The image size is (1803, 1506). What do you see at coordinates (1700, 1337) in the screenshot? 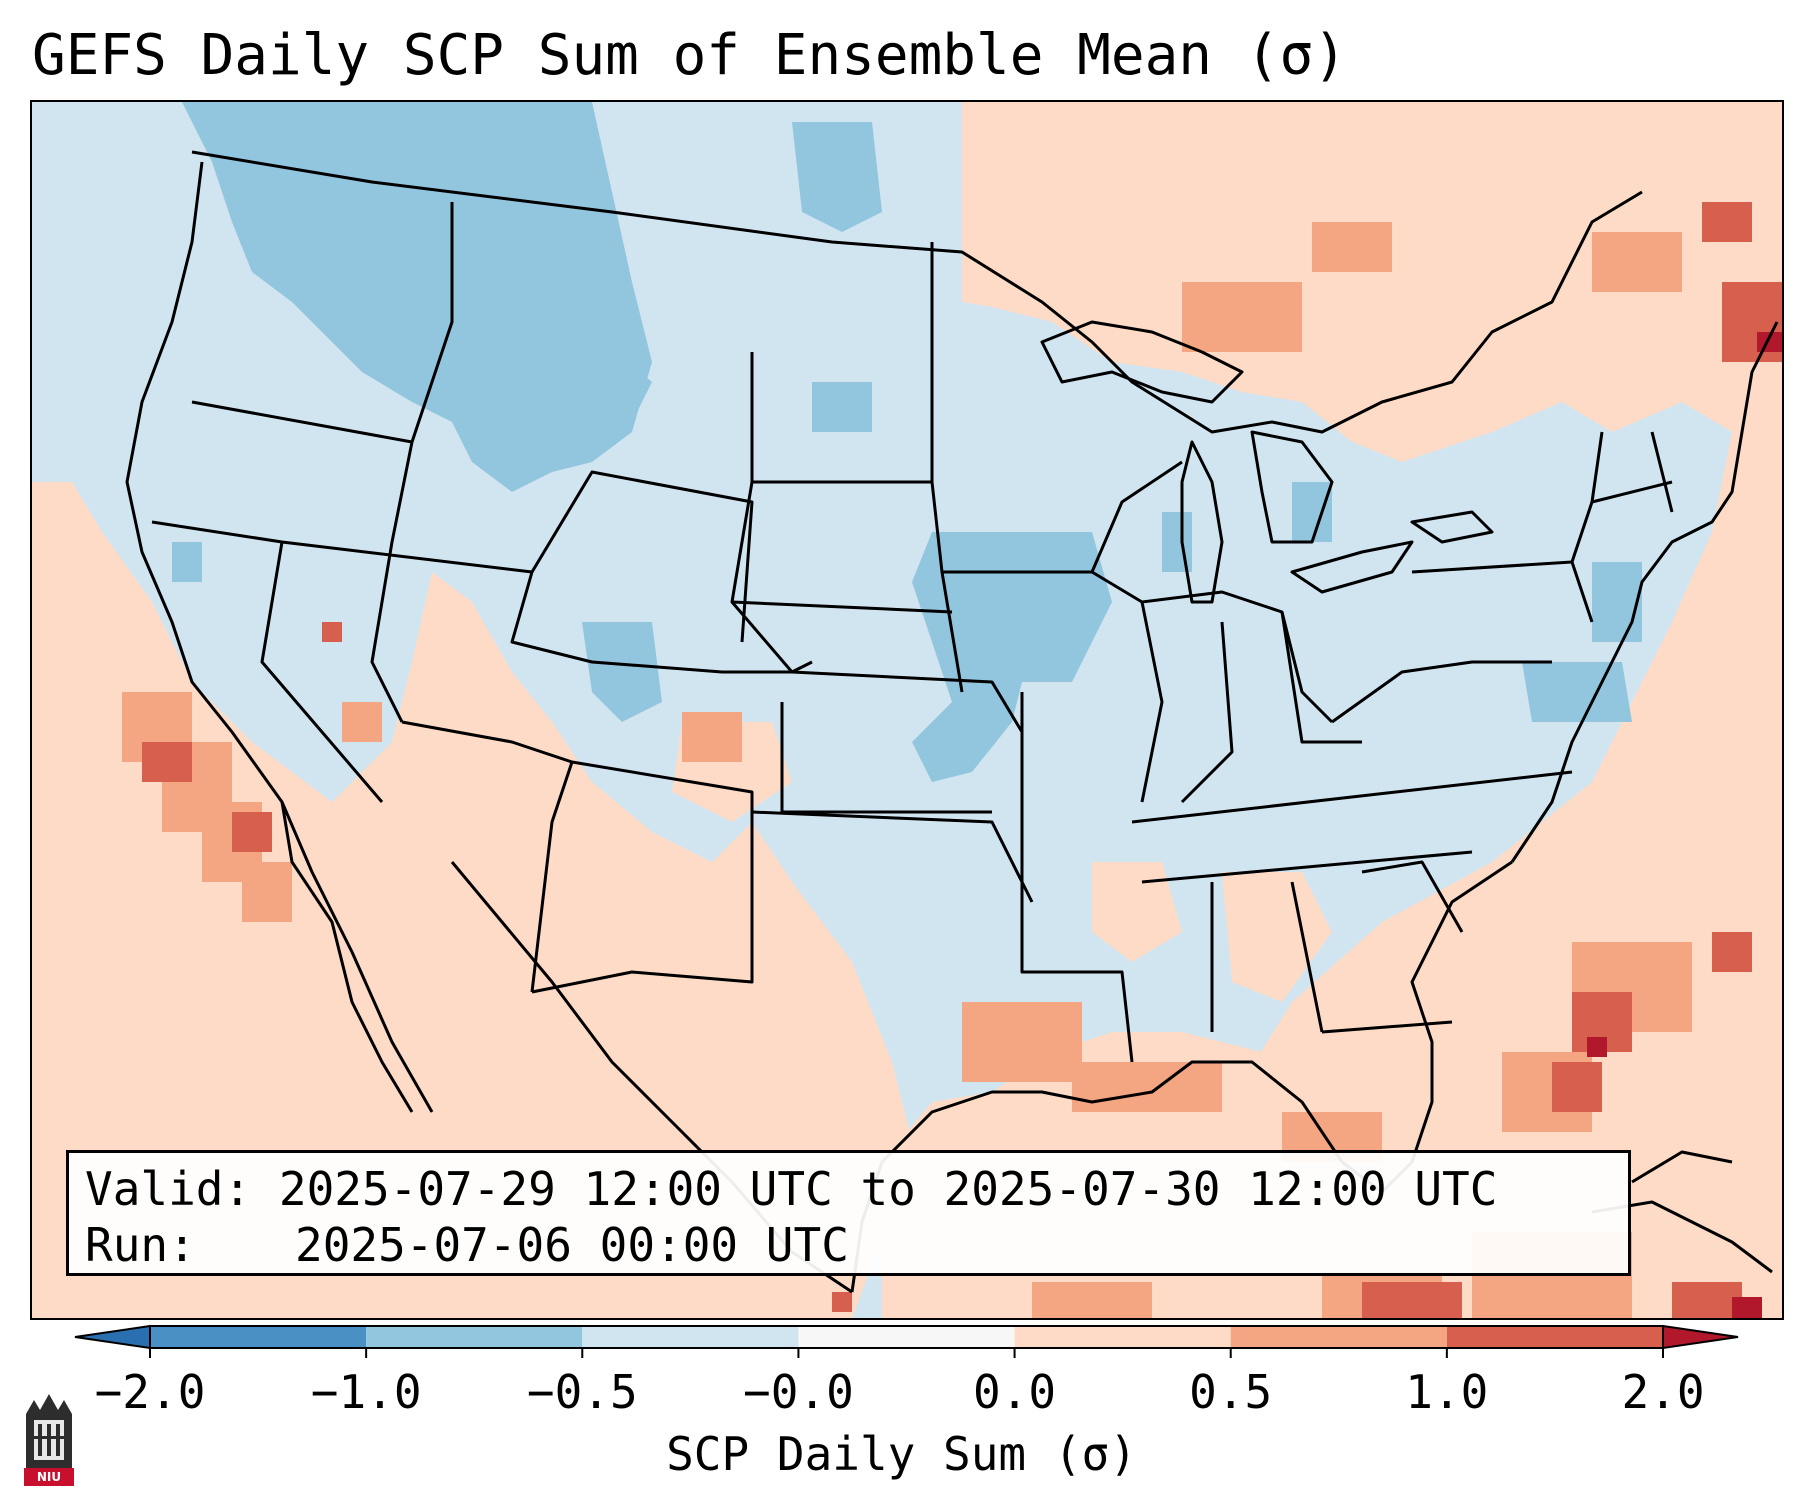
I see `colorbar-extend-high` at bounding box center [1700, 1337].